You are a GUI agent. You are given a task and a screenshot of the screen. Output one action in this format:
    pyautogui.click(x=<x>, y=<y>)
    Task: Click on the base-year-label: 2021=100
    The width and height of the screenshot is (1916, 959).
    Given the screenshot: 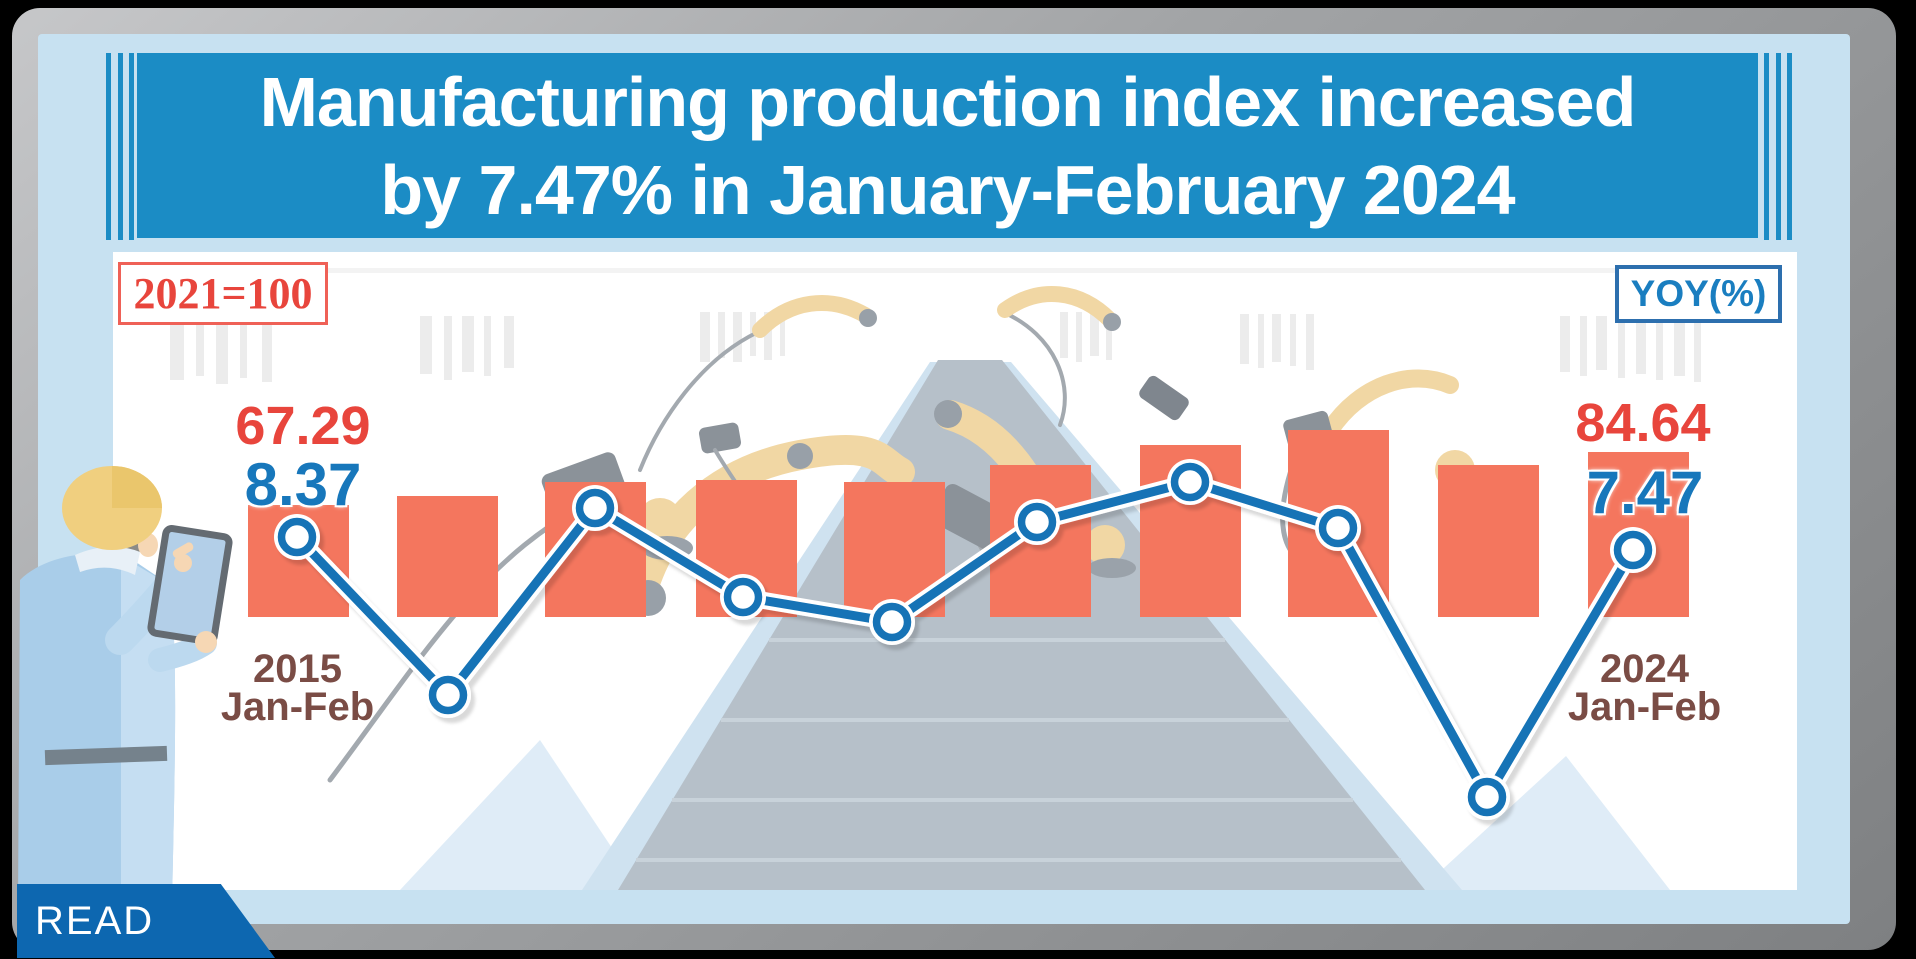 What is the action you would take?
    pyautogui.click(x=223, y=293)
    